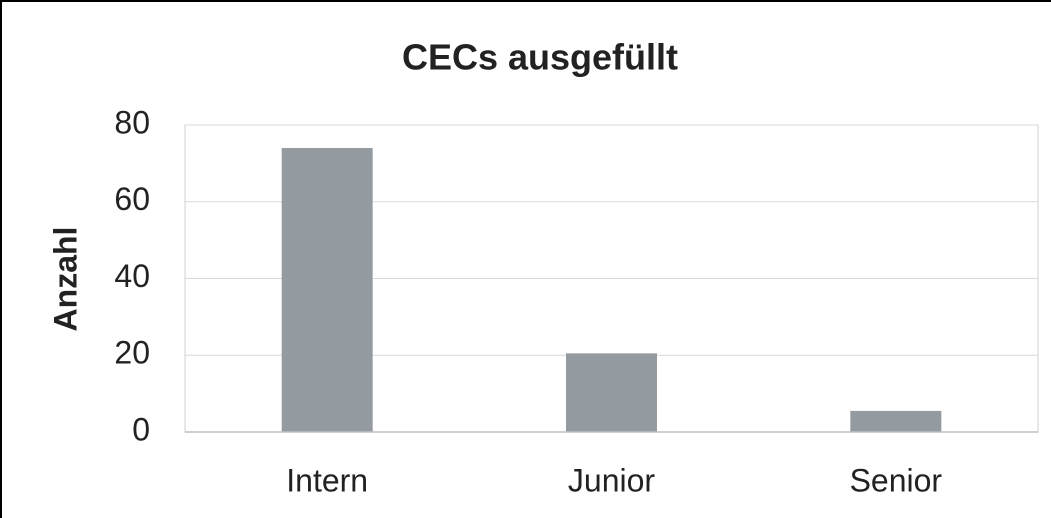 Image resolution: width=1051 pixels, height=518 pixels. Describe the element at coordinates (141, 429) in the screenshot. I see `y-tick-label: 0` at that location.